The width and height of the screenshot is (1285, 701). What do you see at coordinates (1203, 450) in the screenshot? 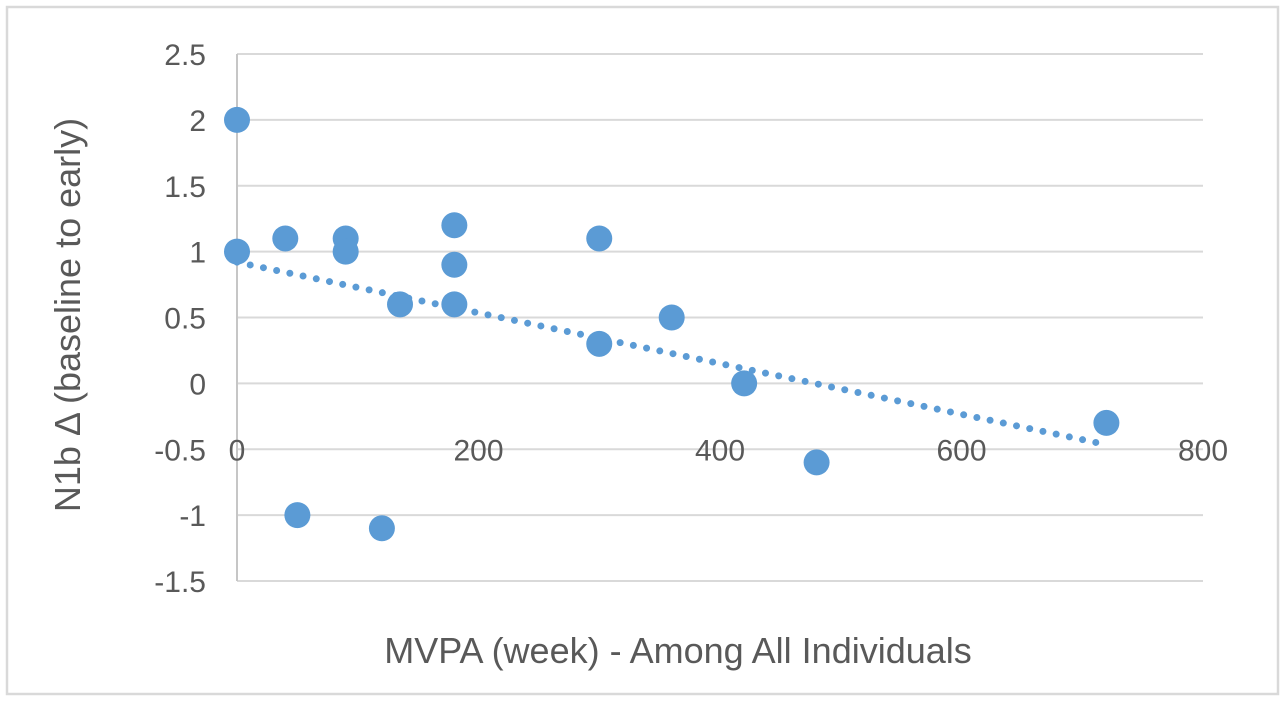
I see `x-tick-label: 800` at bounding box center [1203, 450].